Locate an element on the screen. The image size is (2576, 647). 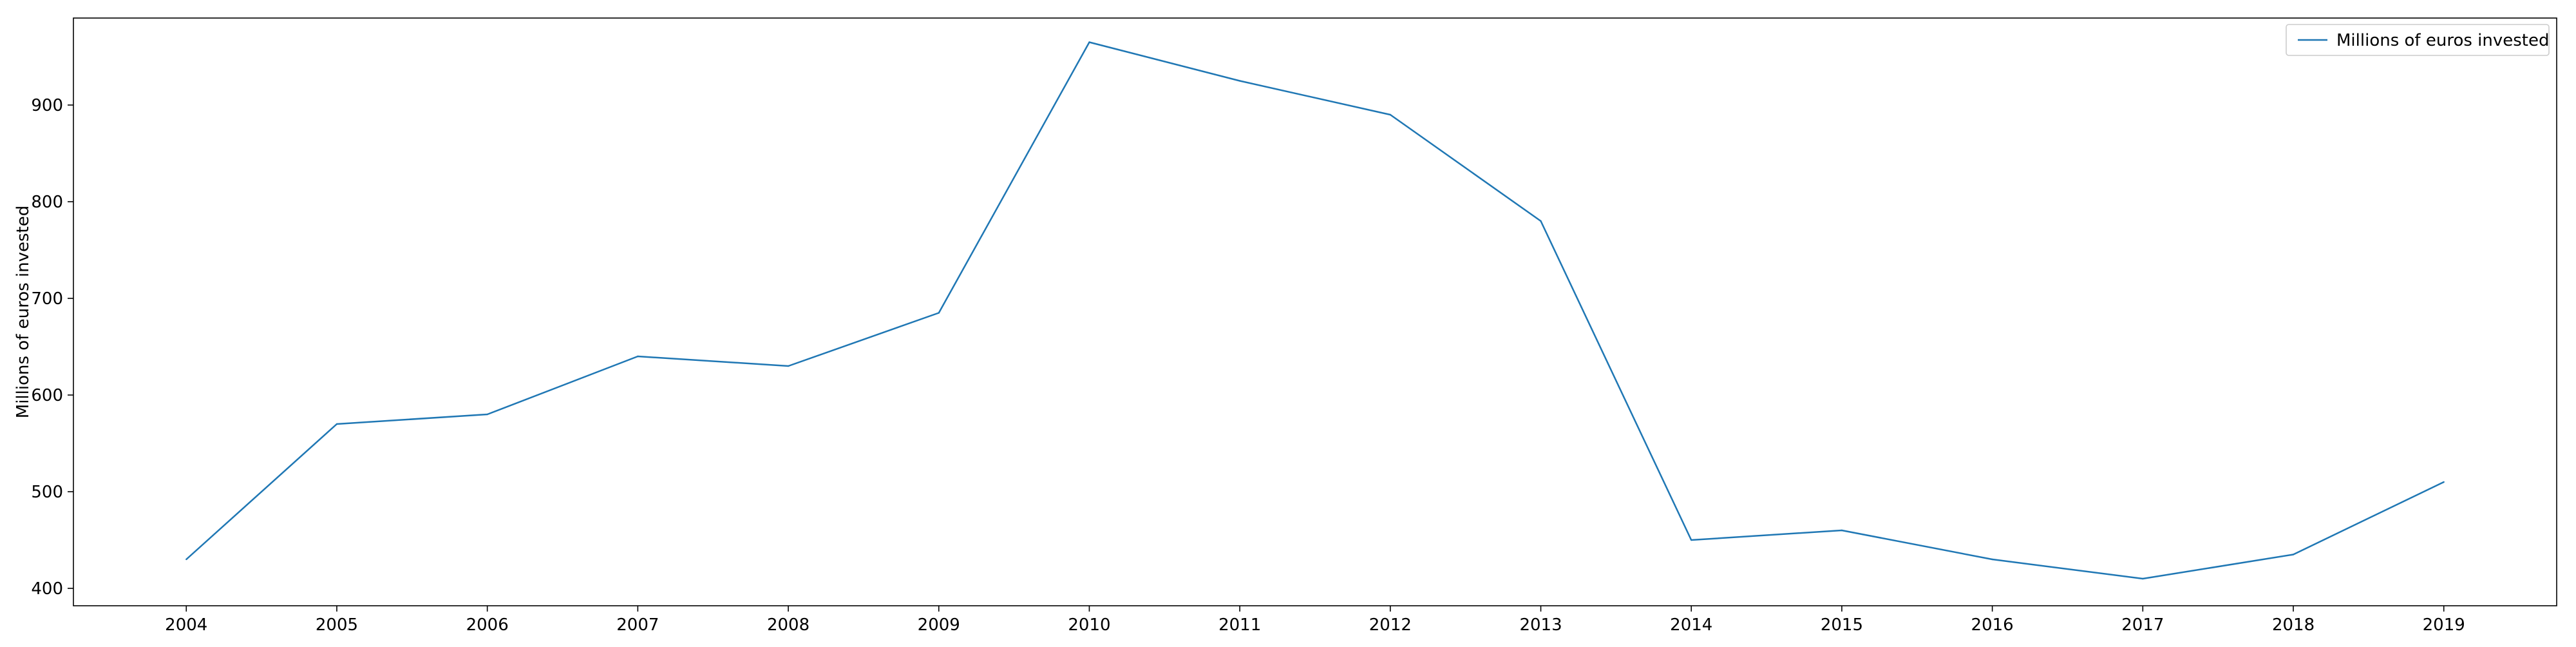
y-tick-label: 400 is located at coordinates (47, 589).